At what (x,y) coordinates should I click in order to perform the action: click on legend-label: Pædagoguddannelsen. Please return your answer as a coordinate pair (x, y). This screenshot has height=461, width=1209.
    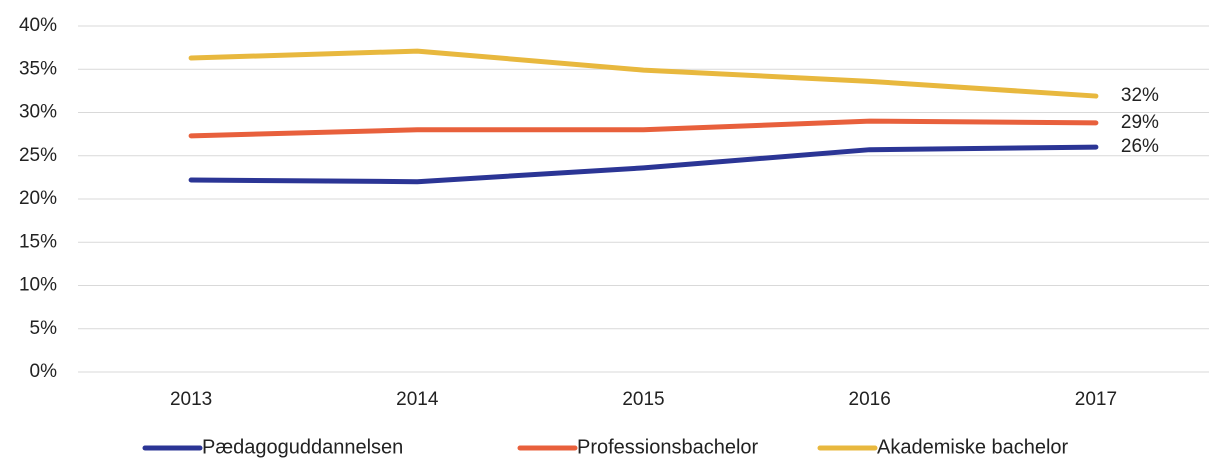
    Looking at the image, I should click on (302, 447).